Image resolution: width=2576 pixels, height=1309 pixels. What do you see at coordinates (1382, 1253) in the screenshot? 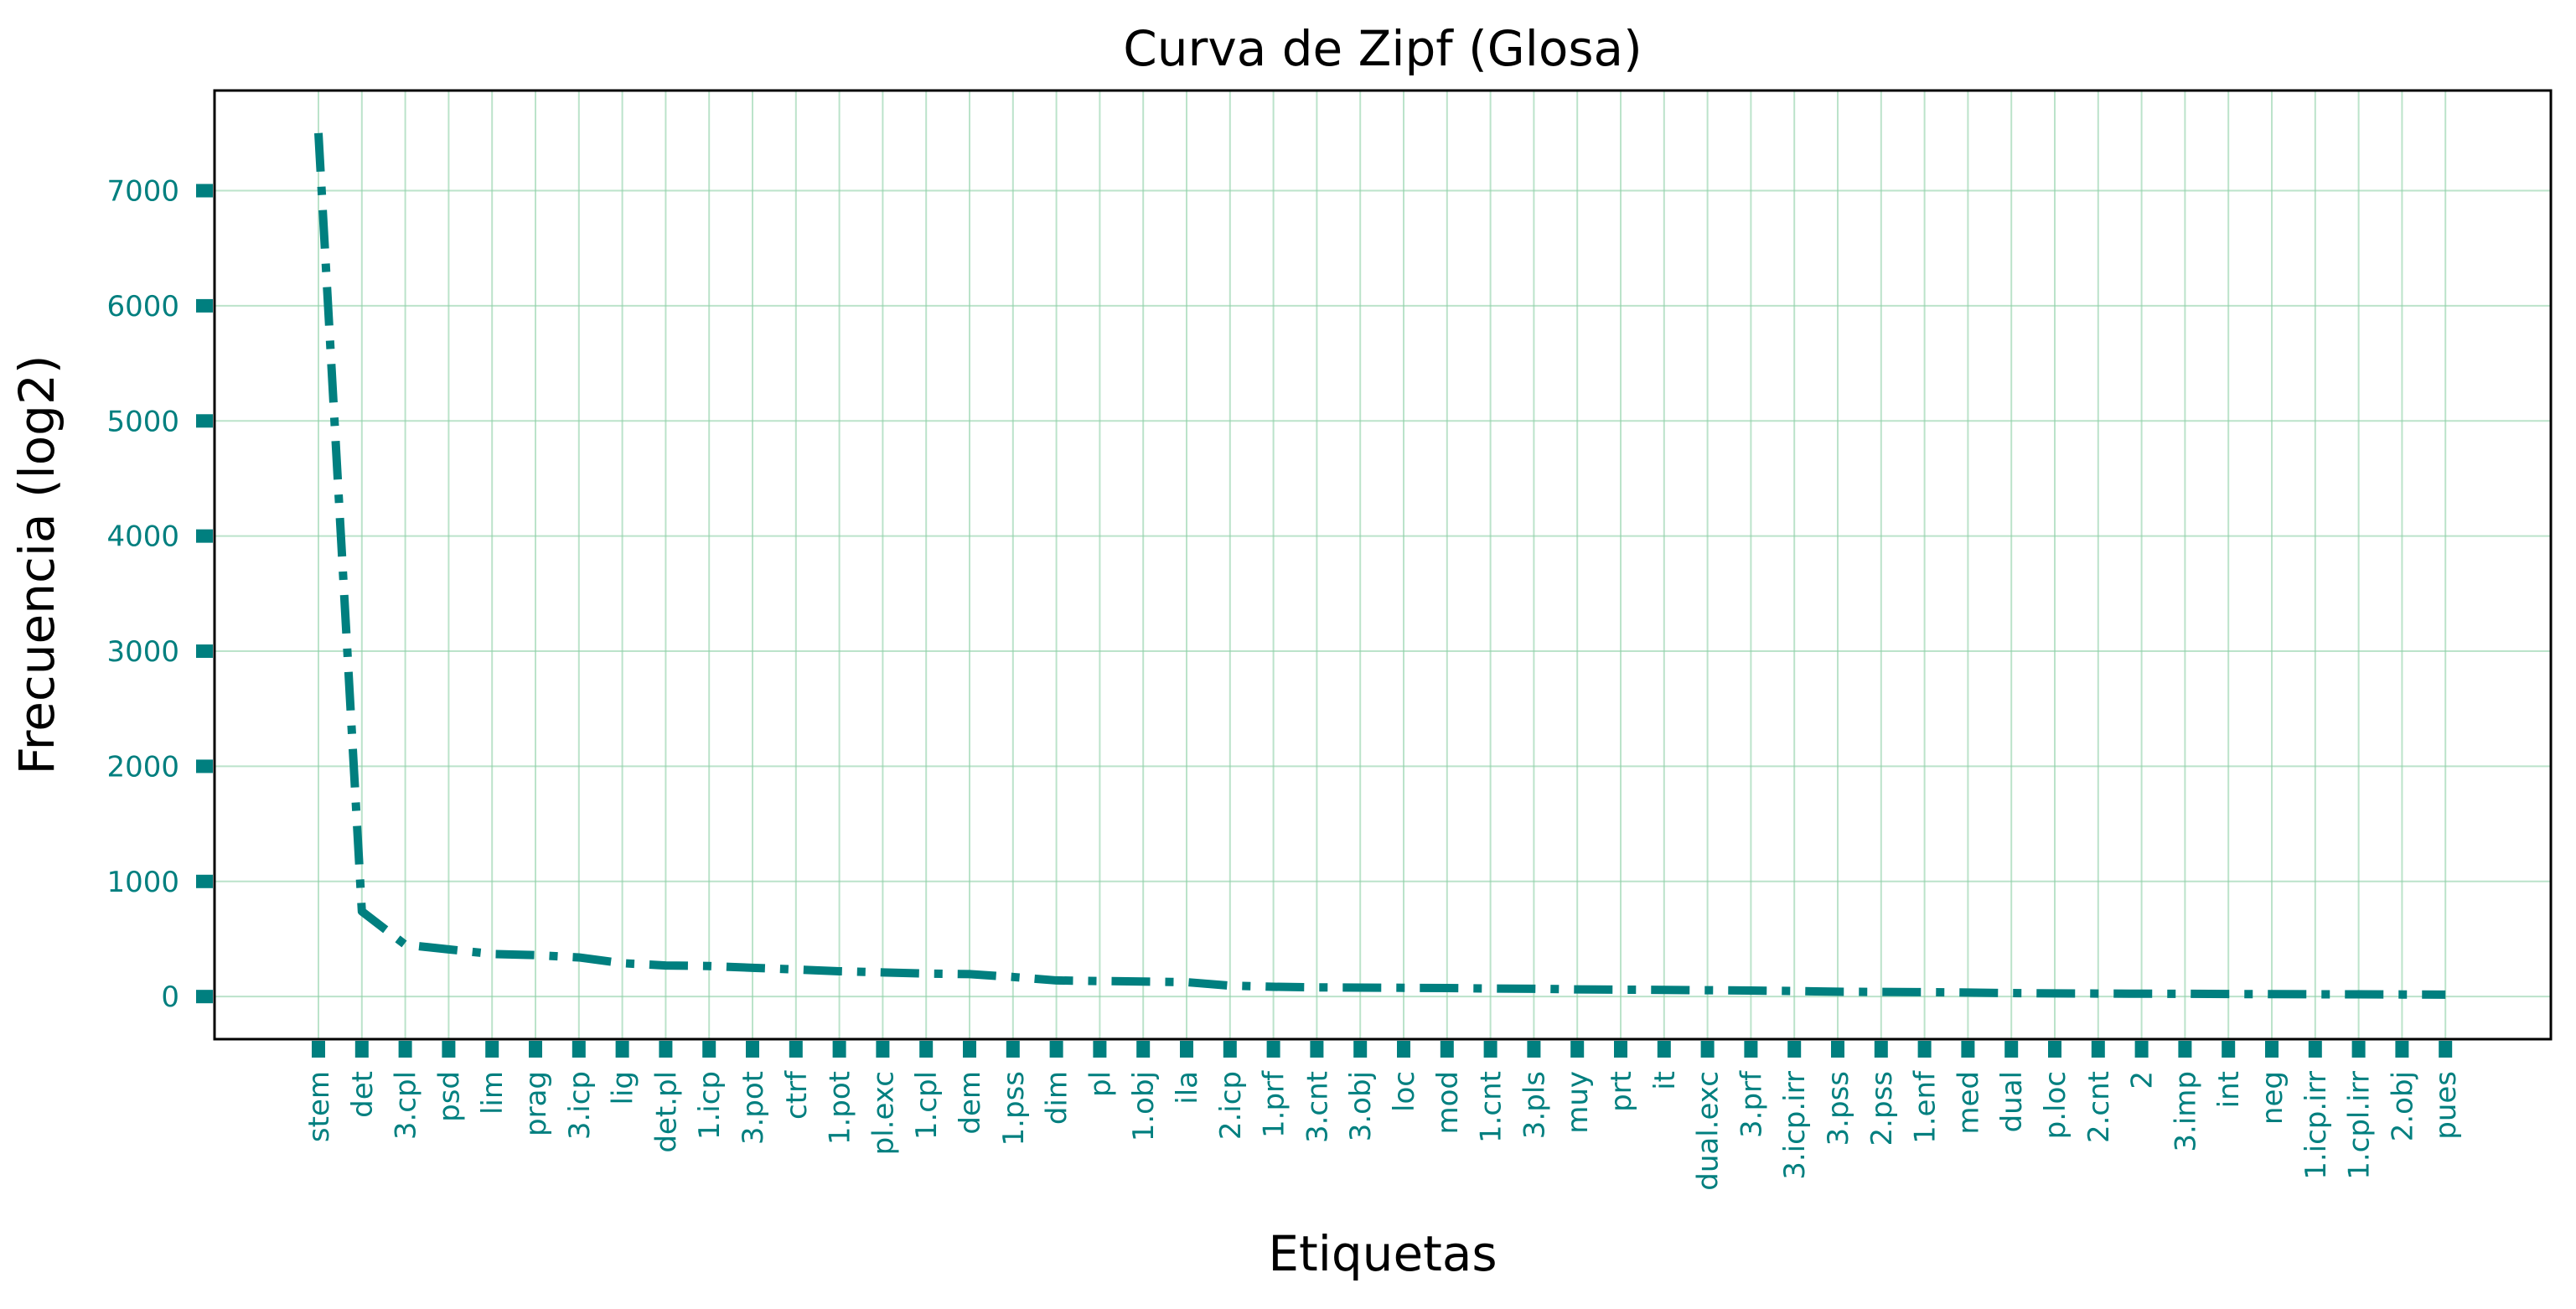
I see `x-axis-label: Etiquetas` at bounding box center [1382, 1253].